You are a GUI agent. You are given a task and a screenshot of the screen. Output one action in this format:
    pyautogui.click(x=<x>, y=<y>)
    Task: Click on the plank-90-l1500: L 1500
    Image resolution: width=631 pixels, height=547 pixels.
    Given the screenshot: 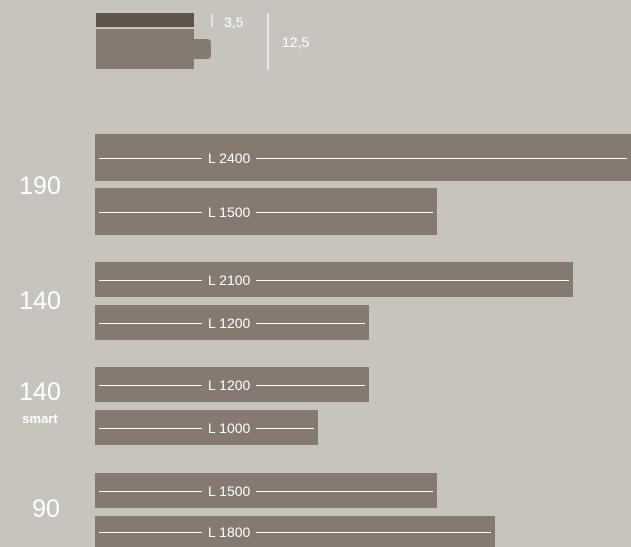 What is the action you would take?
    pyautogui.click(x=266, y=490)
    